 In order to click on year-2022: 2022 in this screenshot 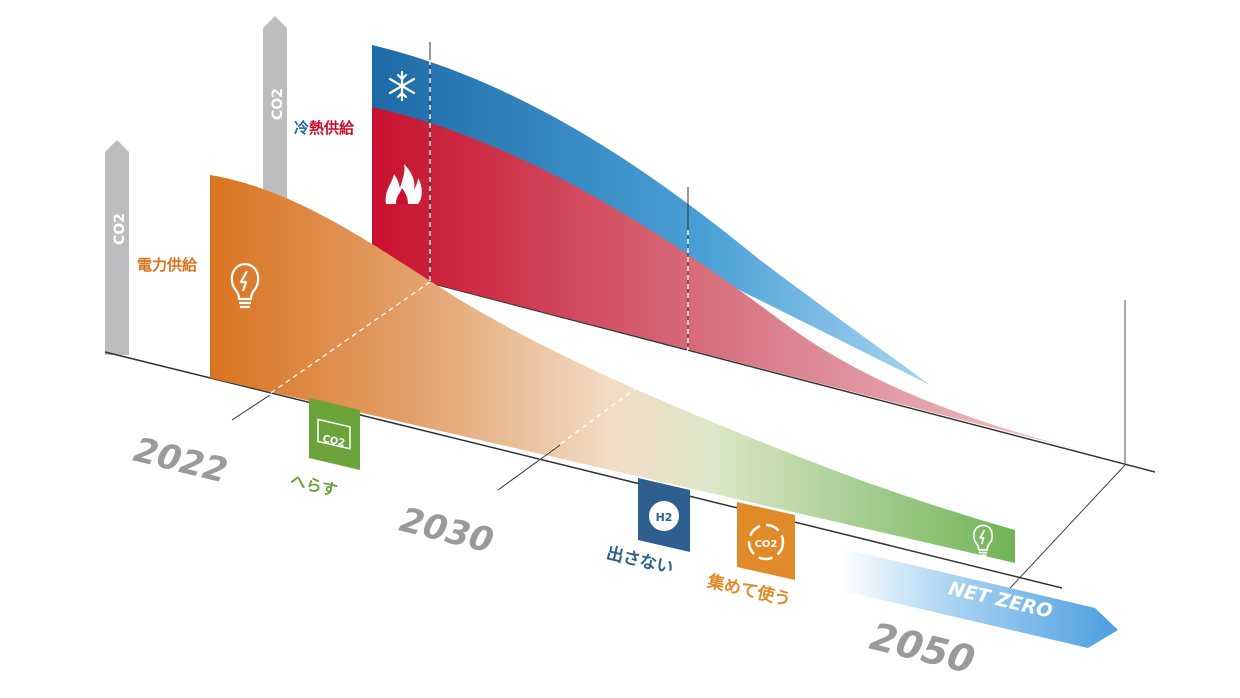, I will do `click(181, 461)`.